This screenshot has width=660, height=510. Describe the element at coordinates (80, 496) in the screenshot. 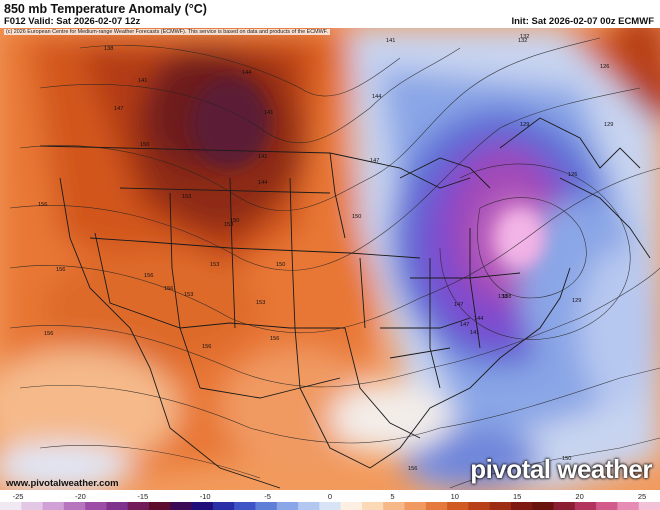

I see `colorbar-tick-label: -20` at that location.